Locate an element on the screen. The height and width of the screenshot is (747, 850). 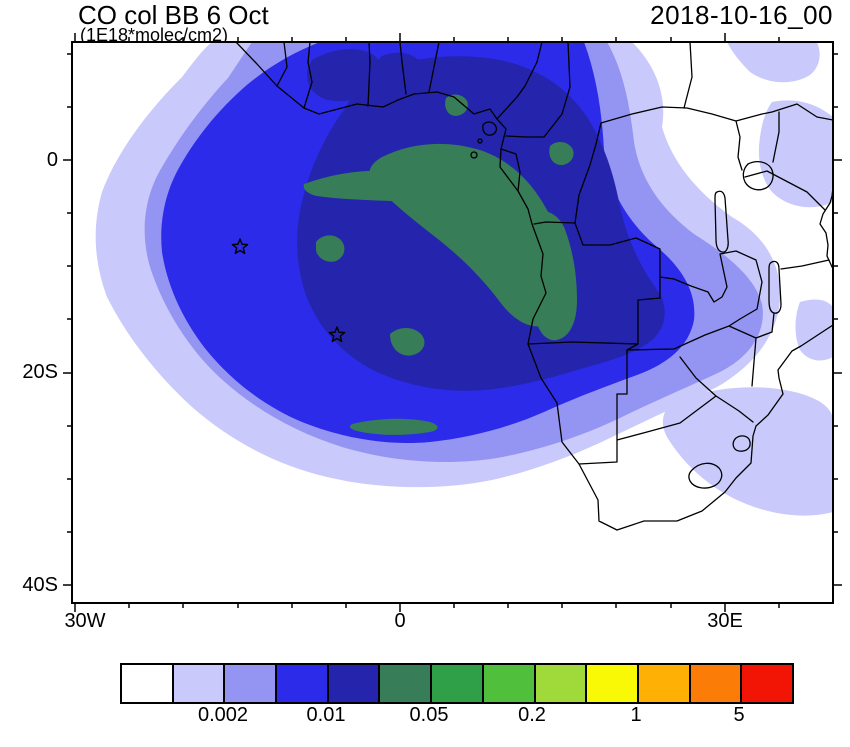
colorbar-tick-label: 0.05 is located at coordinates (429, 715).